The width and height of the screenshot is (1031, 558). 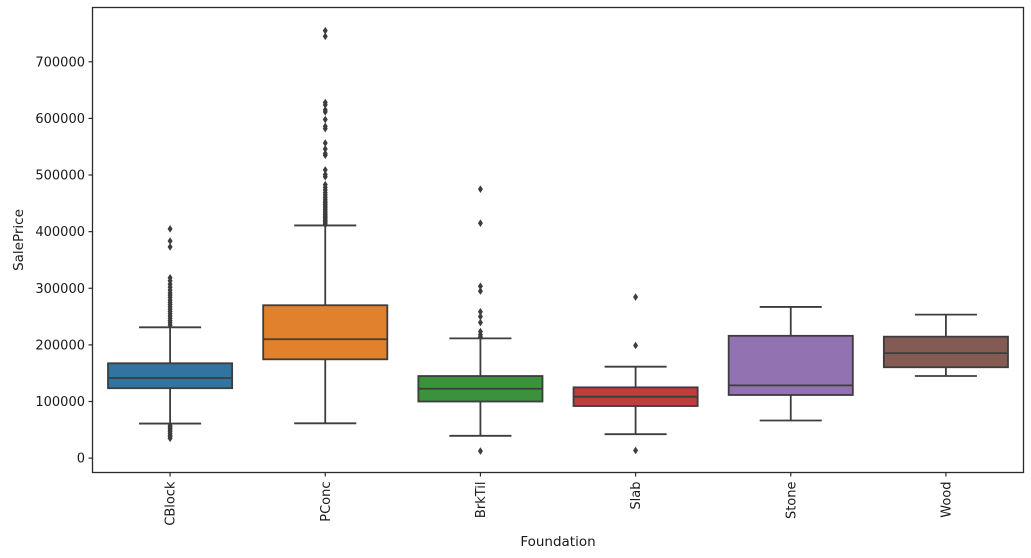 I want to click on boxplot-wood, so click(x=945, y=345).